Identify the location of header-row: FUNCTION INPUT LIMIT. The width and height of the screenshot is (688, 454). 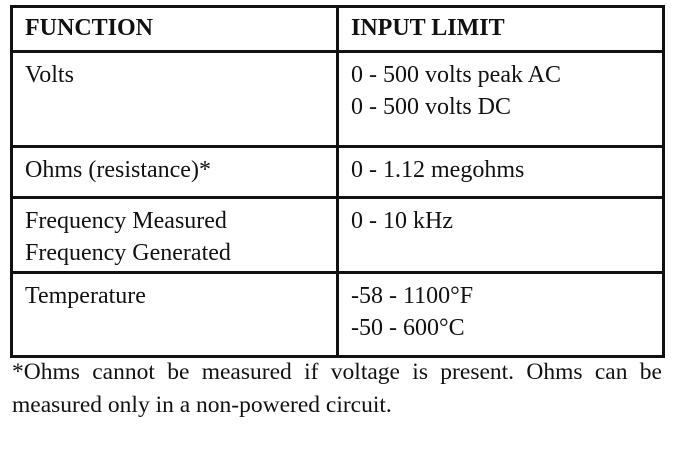
(337, 29).